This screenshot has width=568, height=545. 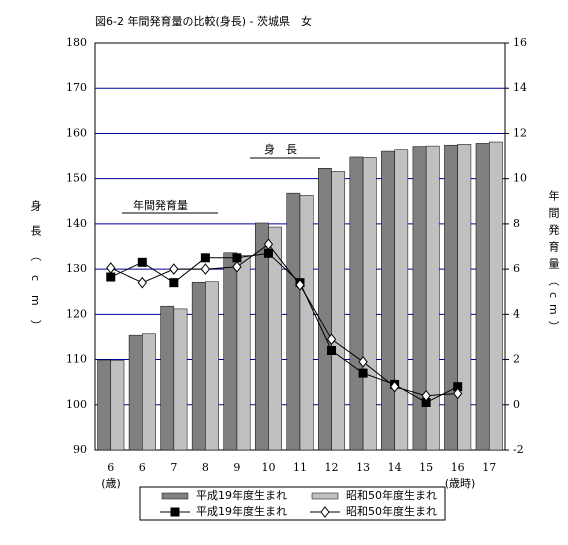 What do you see at coordinates (76, 42) in the screenshot?
I see `y-tick-label: 180` at bounding box center [76, 42].